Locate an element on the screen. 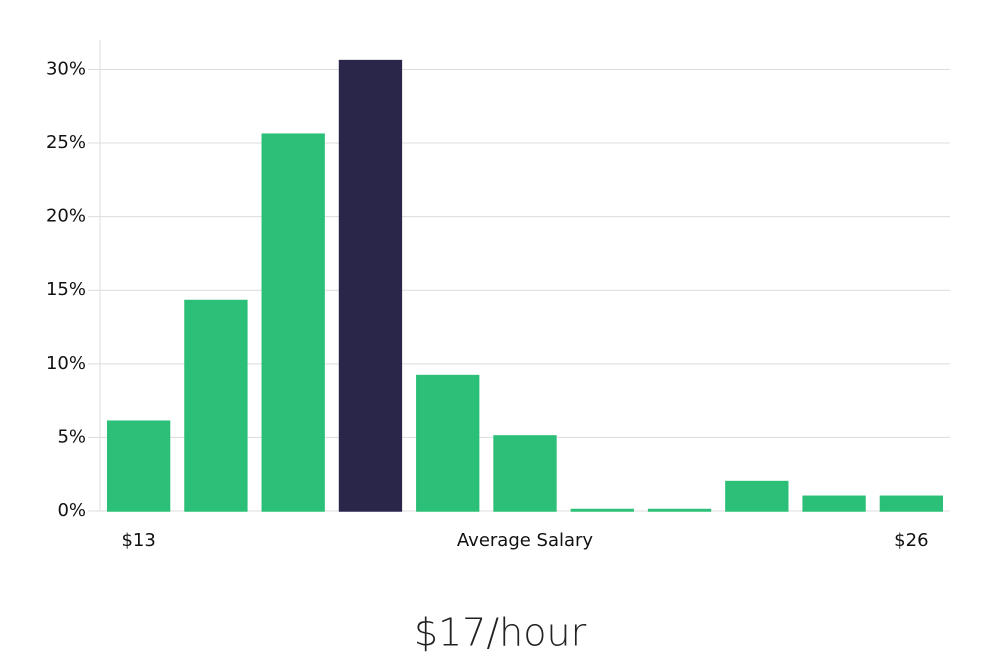 This screenshot has width=1000, height=660. headline: $17/hour is located at coordinates (500, 633).